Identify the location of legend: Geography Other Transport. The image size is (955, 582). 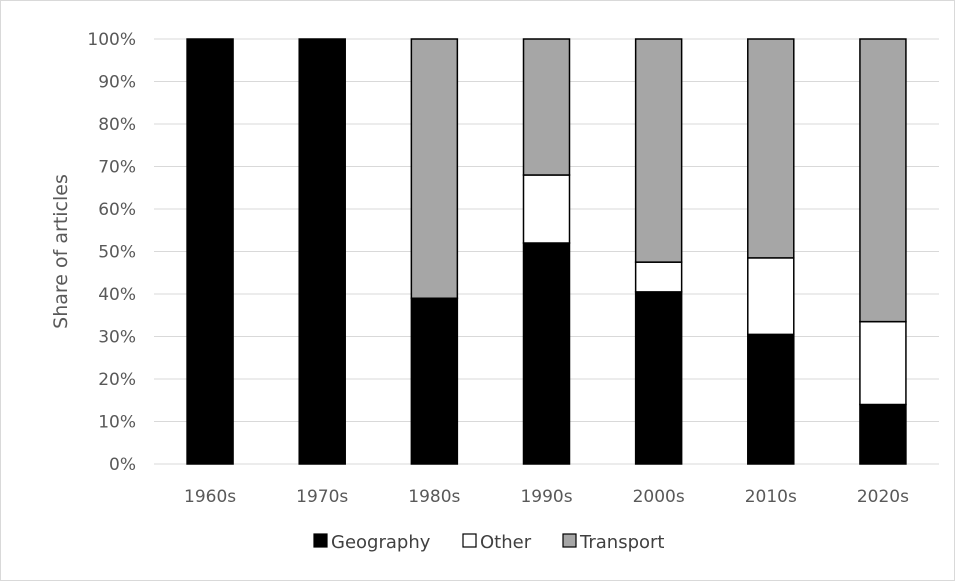
(488, 542).